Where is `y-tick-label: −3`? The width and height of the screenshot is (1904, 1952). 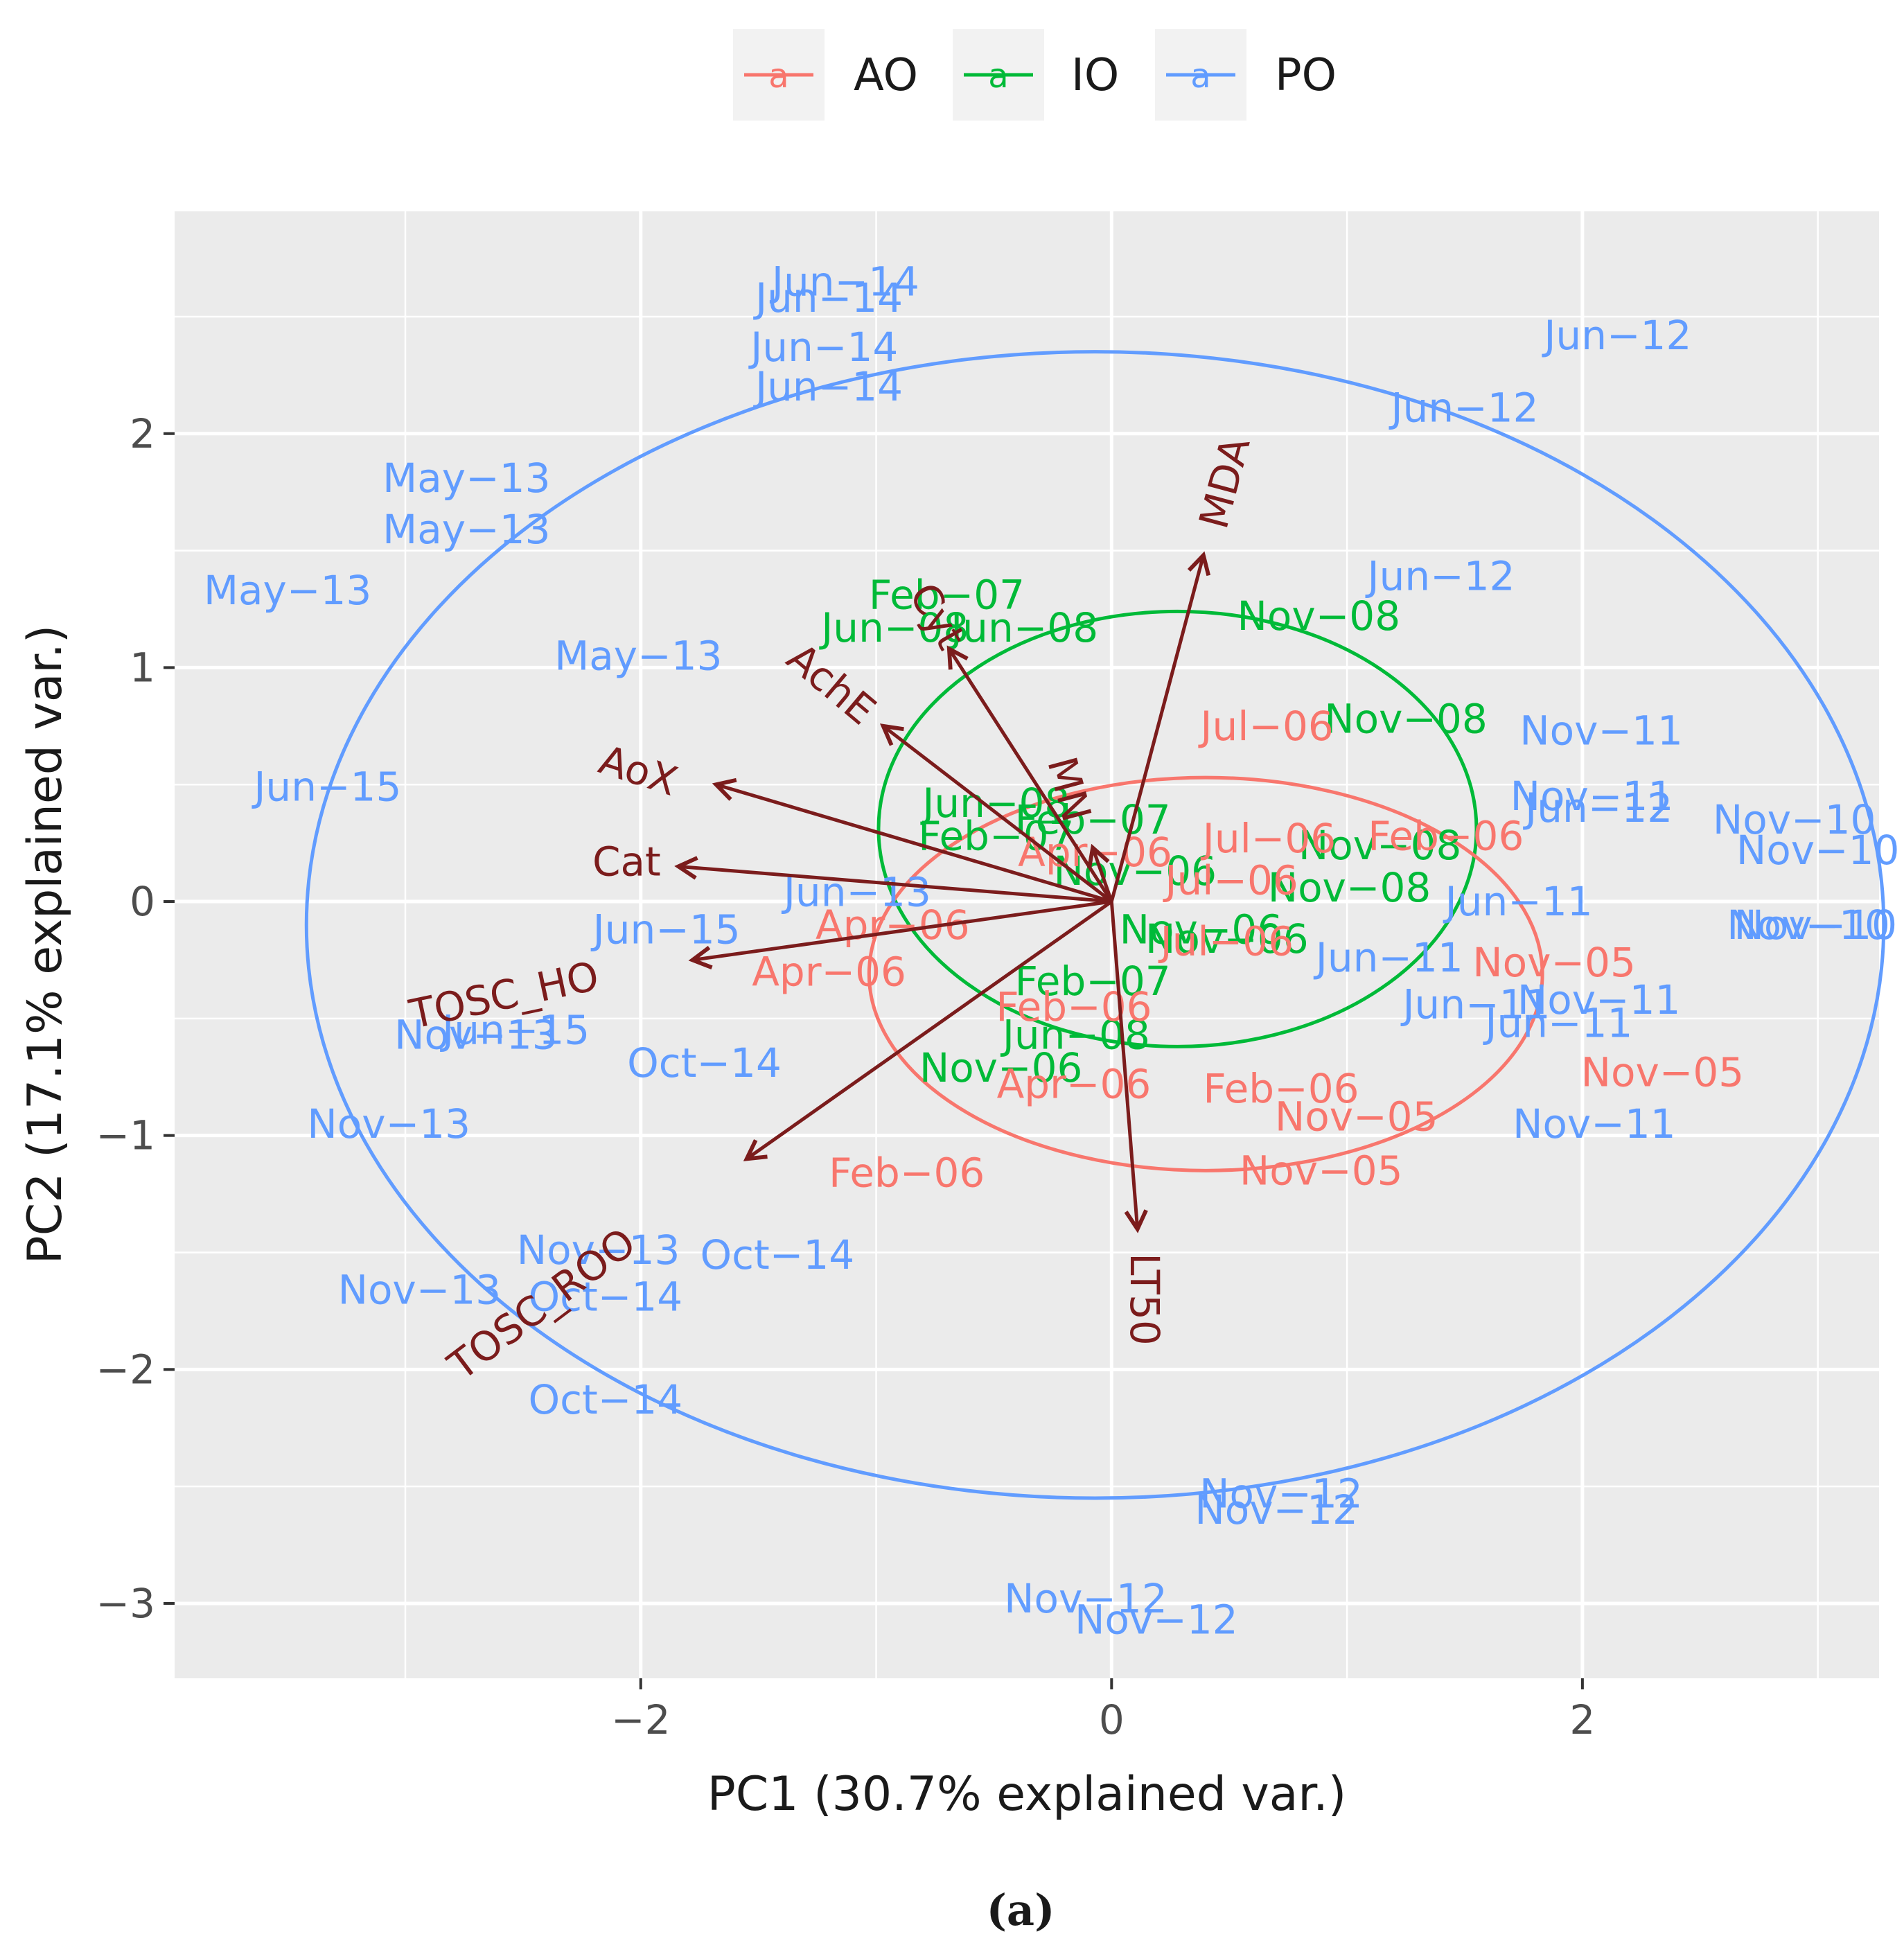 y-tick-label: −3 is located at coordinates (126, 1603).